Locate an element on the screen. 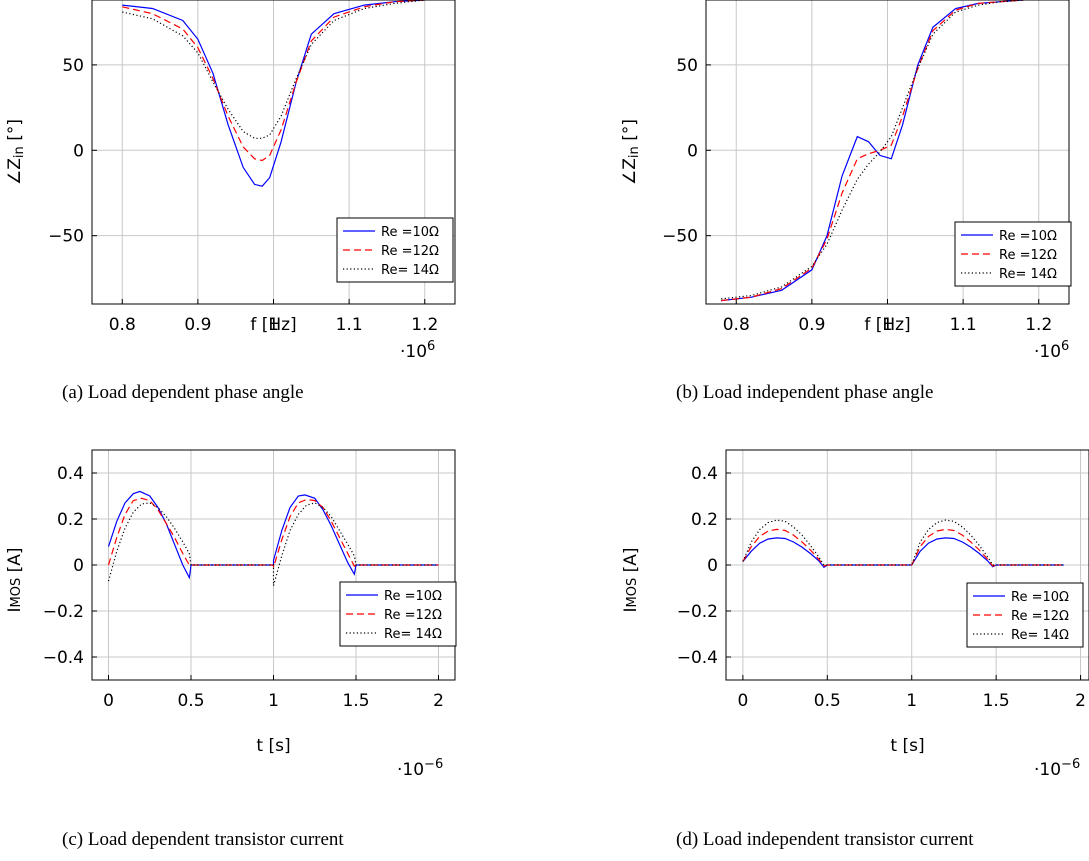  caption-c: (c) Load dependent transistor current is located at coordinates (203, 839).